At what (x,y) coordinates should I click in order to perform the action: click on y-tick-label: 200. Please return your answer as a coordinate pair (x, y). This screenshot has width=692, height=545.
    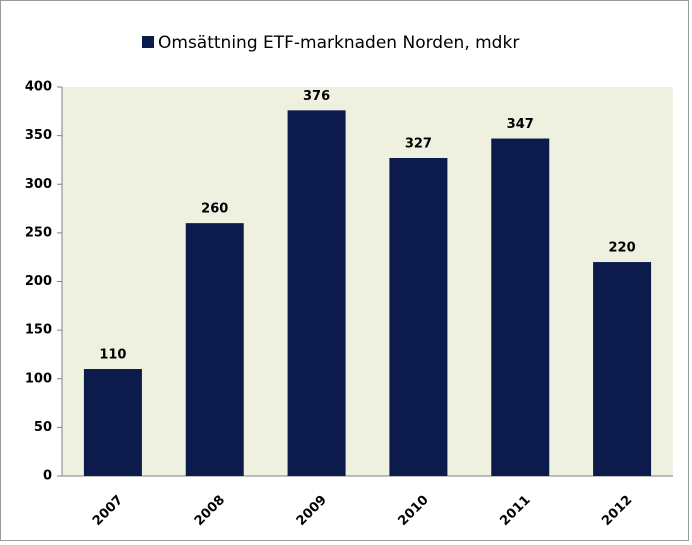
    Looking at the image, I should click on (38, 281).